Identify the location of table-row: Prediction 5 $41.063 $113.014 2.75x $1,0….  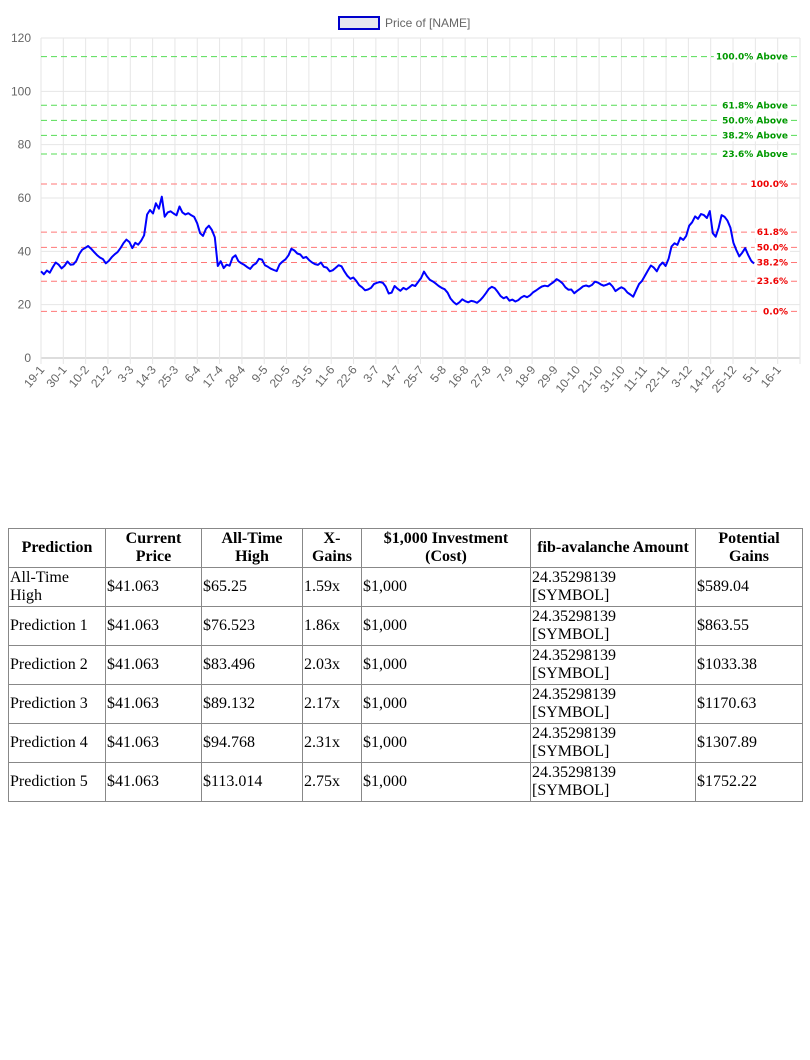
(405, 782).